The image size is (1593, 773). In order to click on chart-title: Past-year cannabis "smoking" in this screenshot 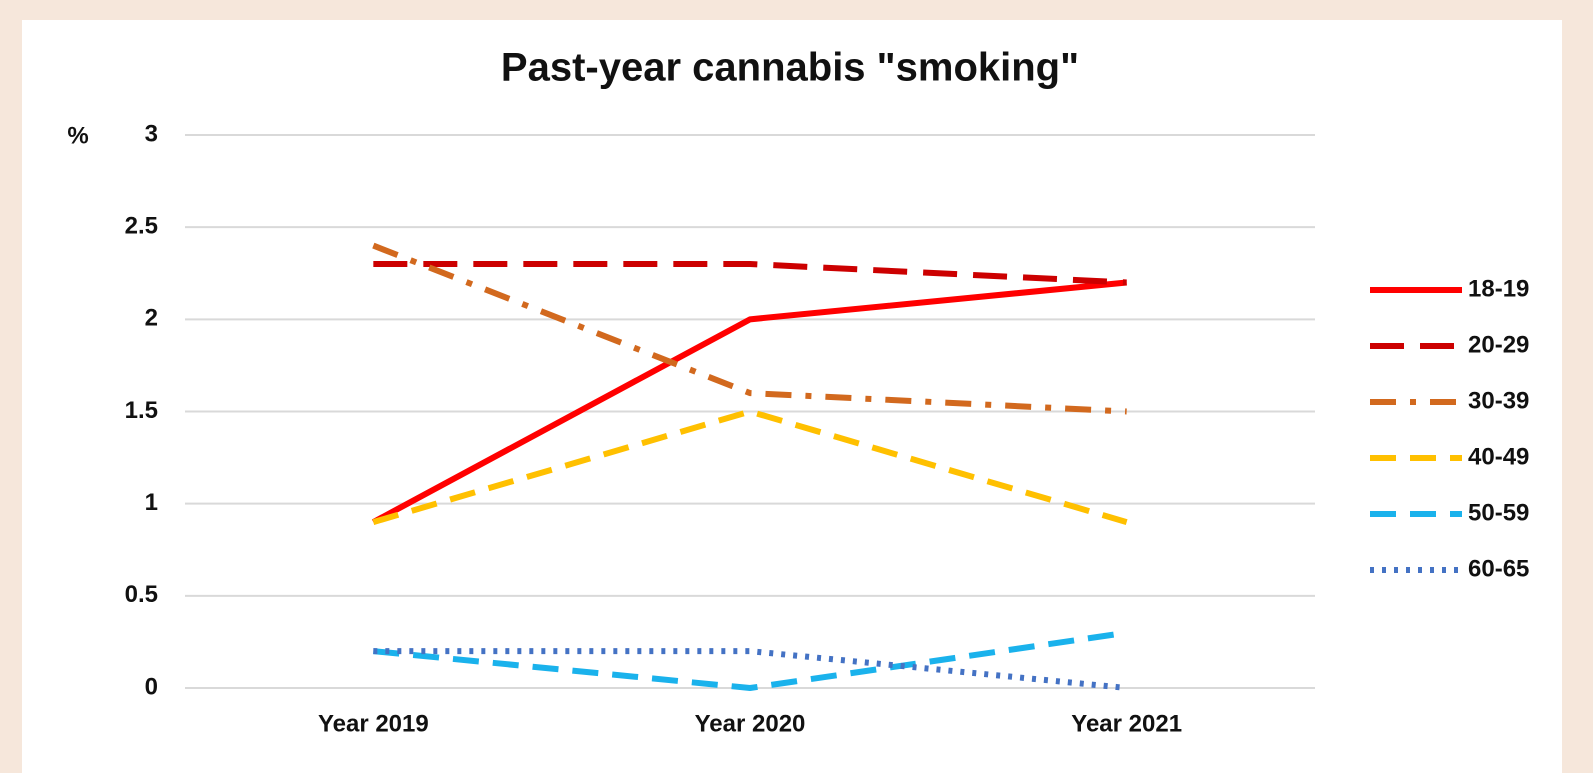, I will do `click(790, 68)`.